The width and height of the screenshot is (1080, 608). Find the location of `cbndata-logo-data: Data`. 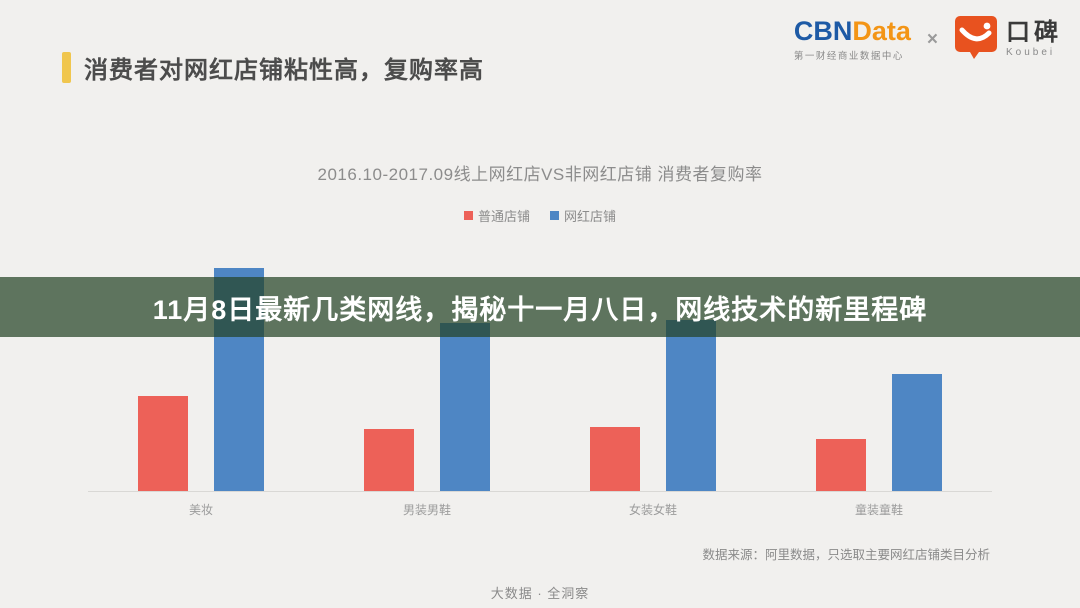

cbndata-logo-data: Data is located at coordinates (881, 31).